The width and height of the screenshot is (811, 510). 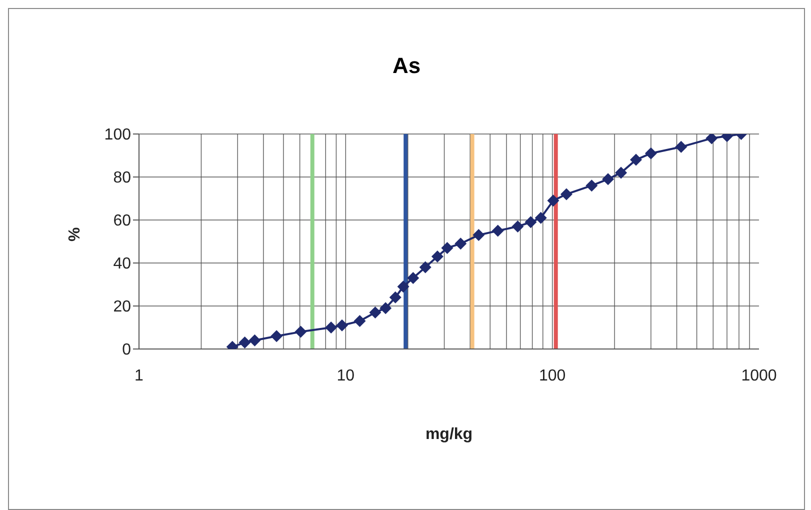 I want to click on x-tick-label: 100, so click(x=552, y=375).